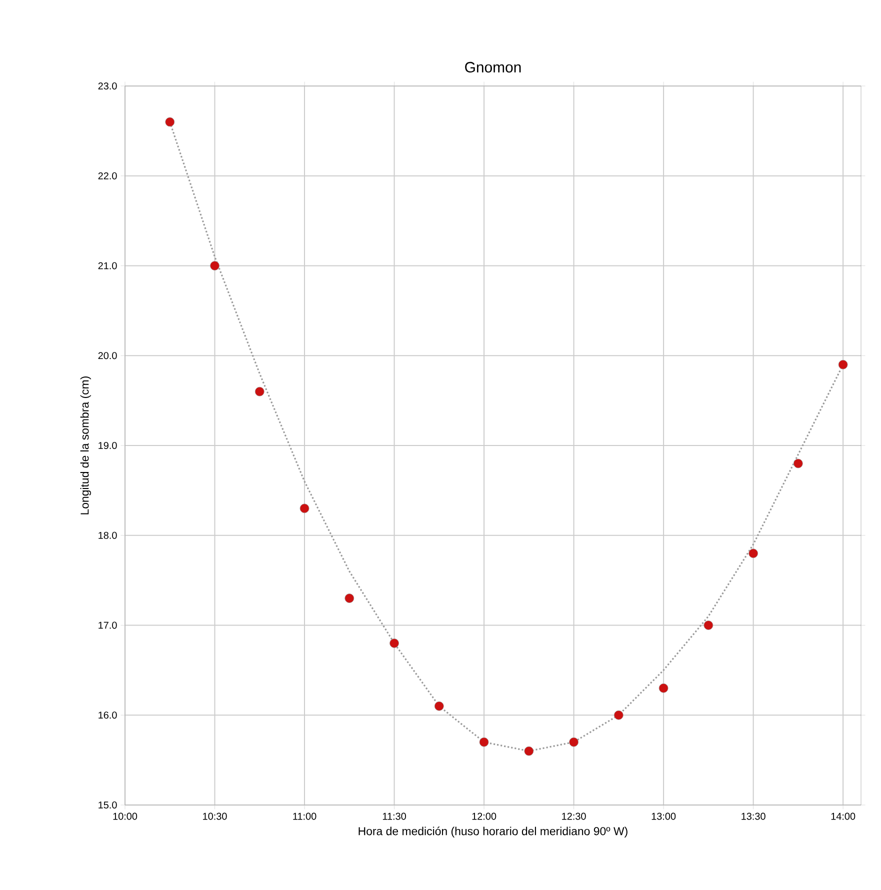 The height and width of the screenshot is (890, 881). What do you see at coordinates (107, 715) in the screenshot?
I see `y-tick-label: 16.0` at bounding box center [107, 715].